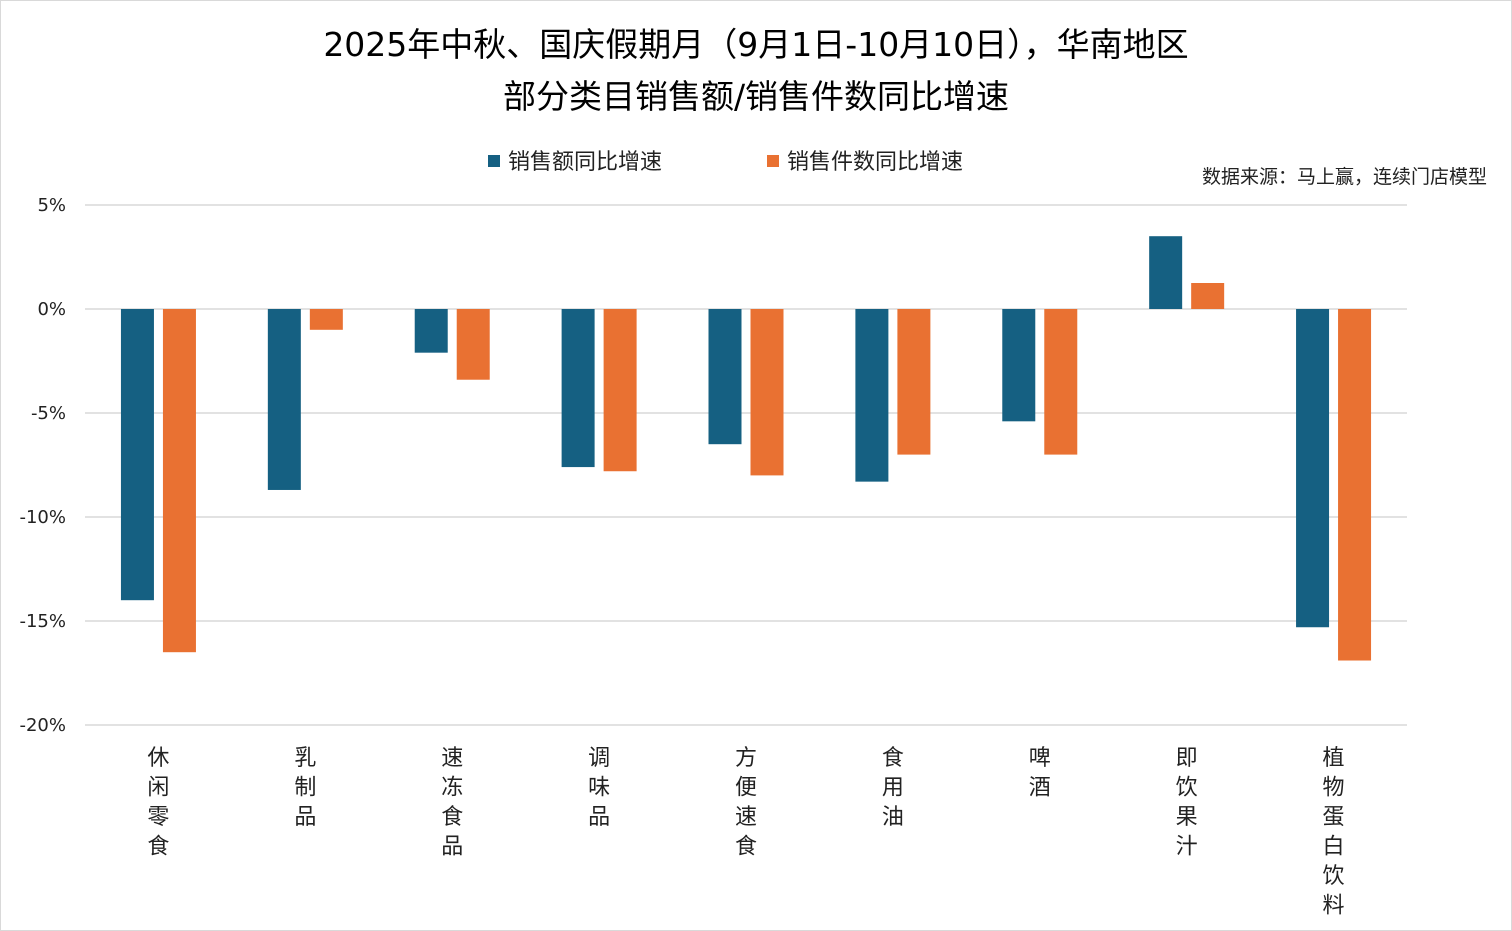  Describe the element at coordinates (42, 725) in the screenshot. I see `y-tick-label: -20%` at that location.